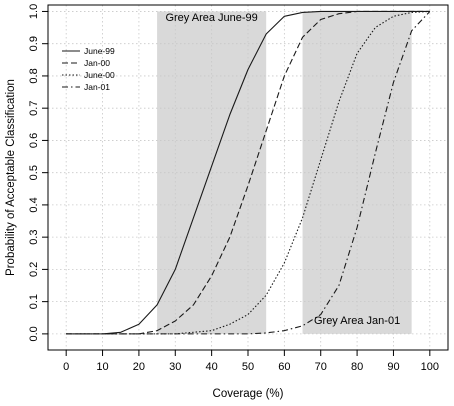  What do you see at coordinates (248, 367) in the screenshot?
I see `x-tick-label: 50` at bounding box center [248, 367].